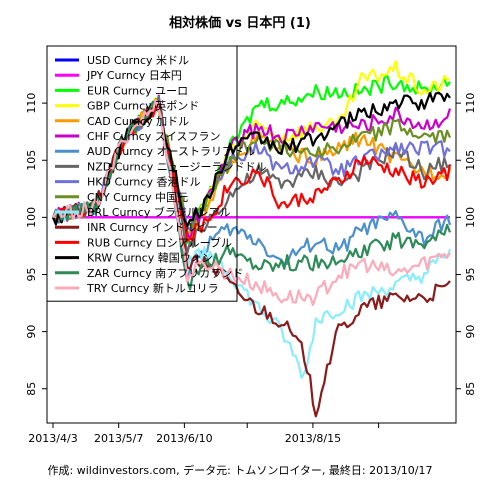 This screenshot has width=480, height=480. What do you see at coordinates (134, 75) in the screenshot?
I see `legend-label: JPY Curncy 日本円` at bounding box center [134, 75].